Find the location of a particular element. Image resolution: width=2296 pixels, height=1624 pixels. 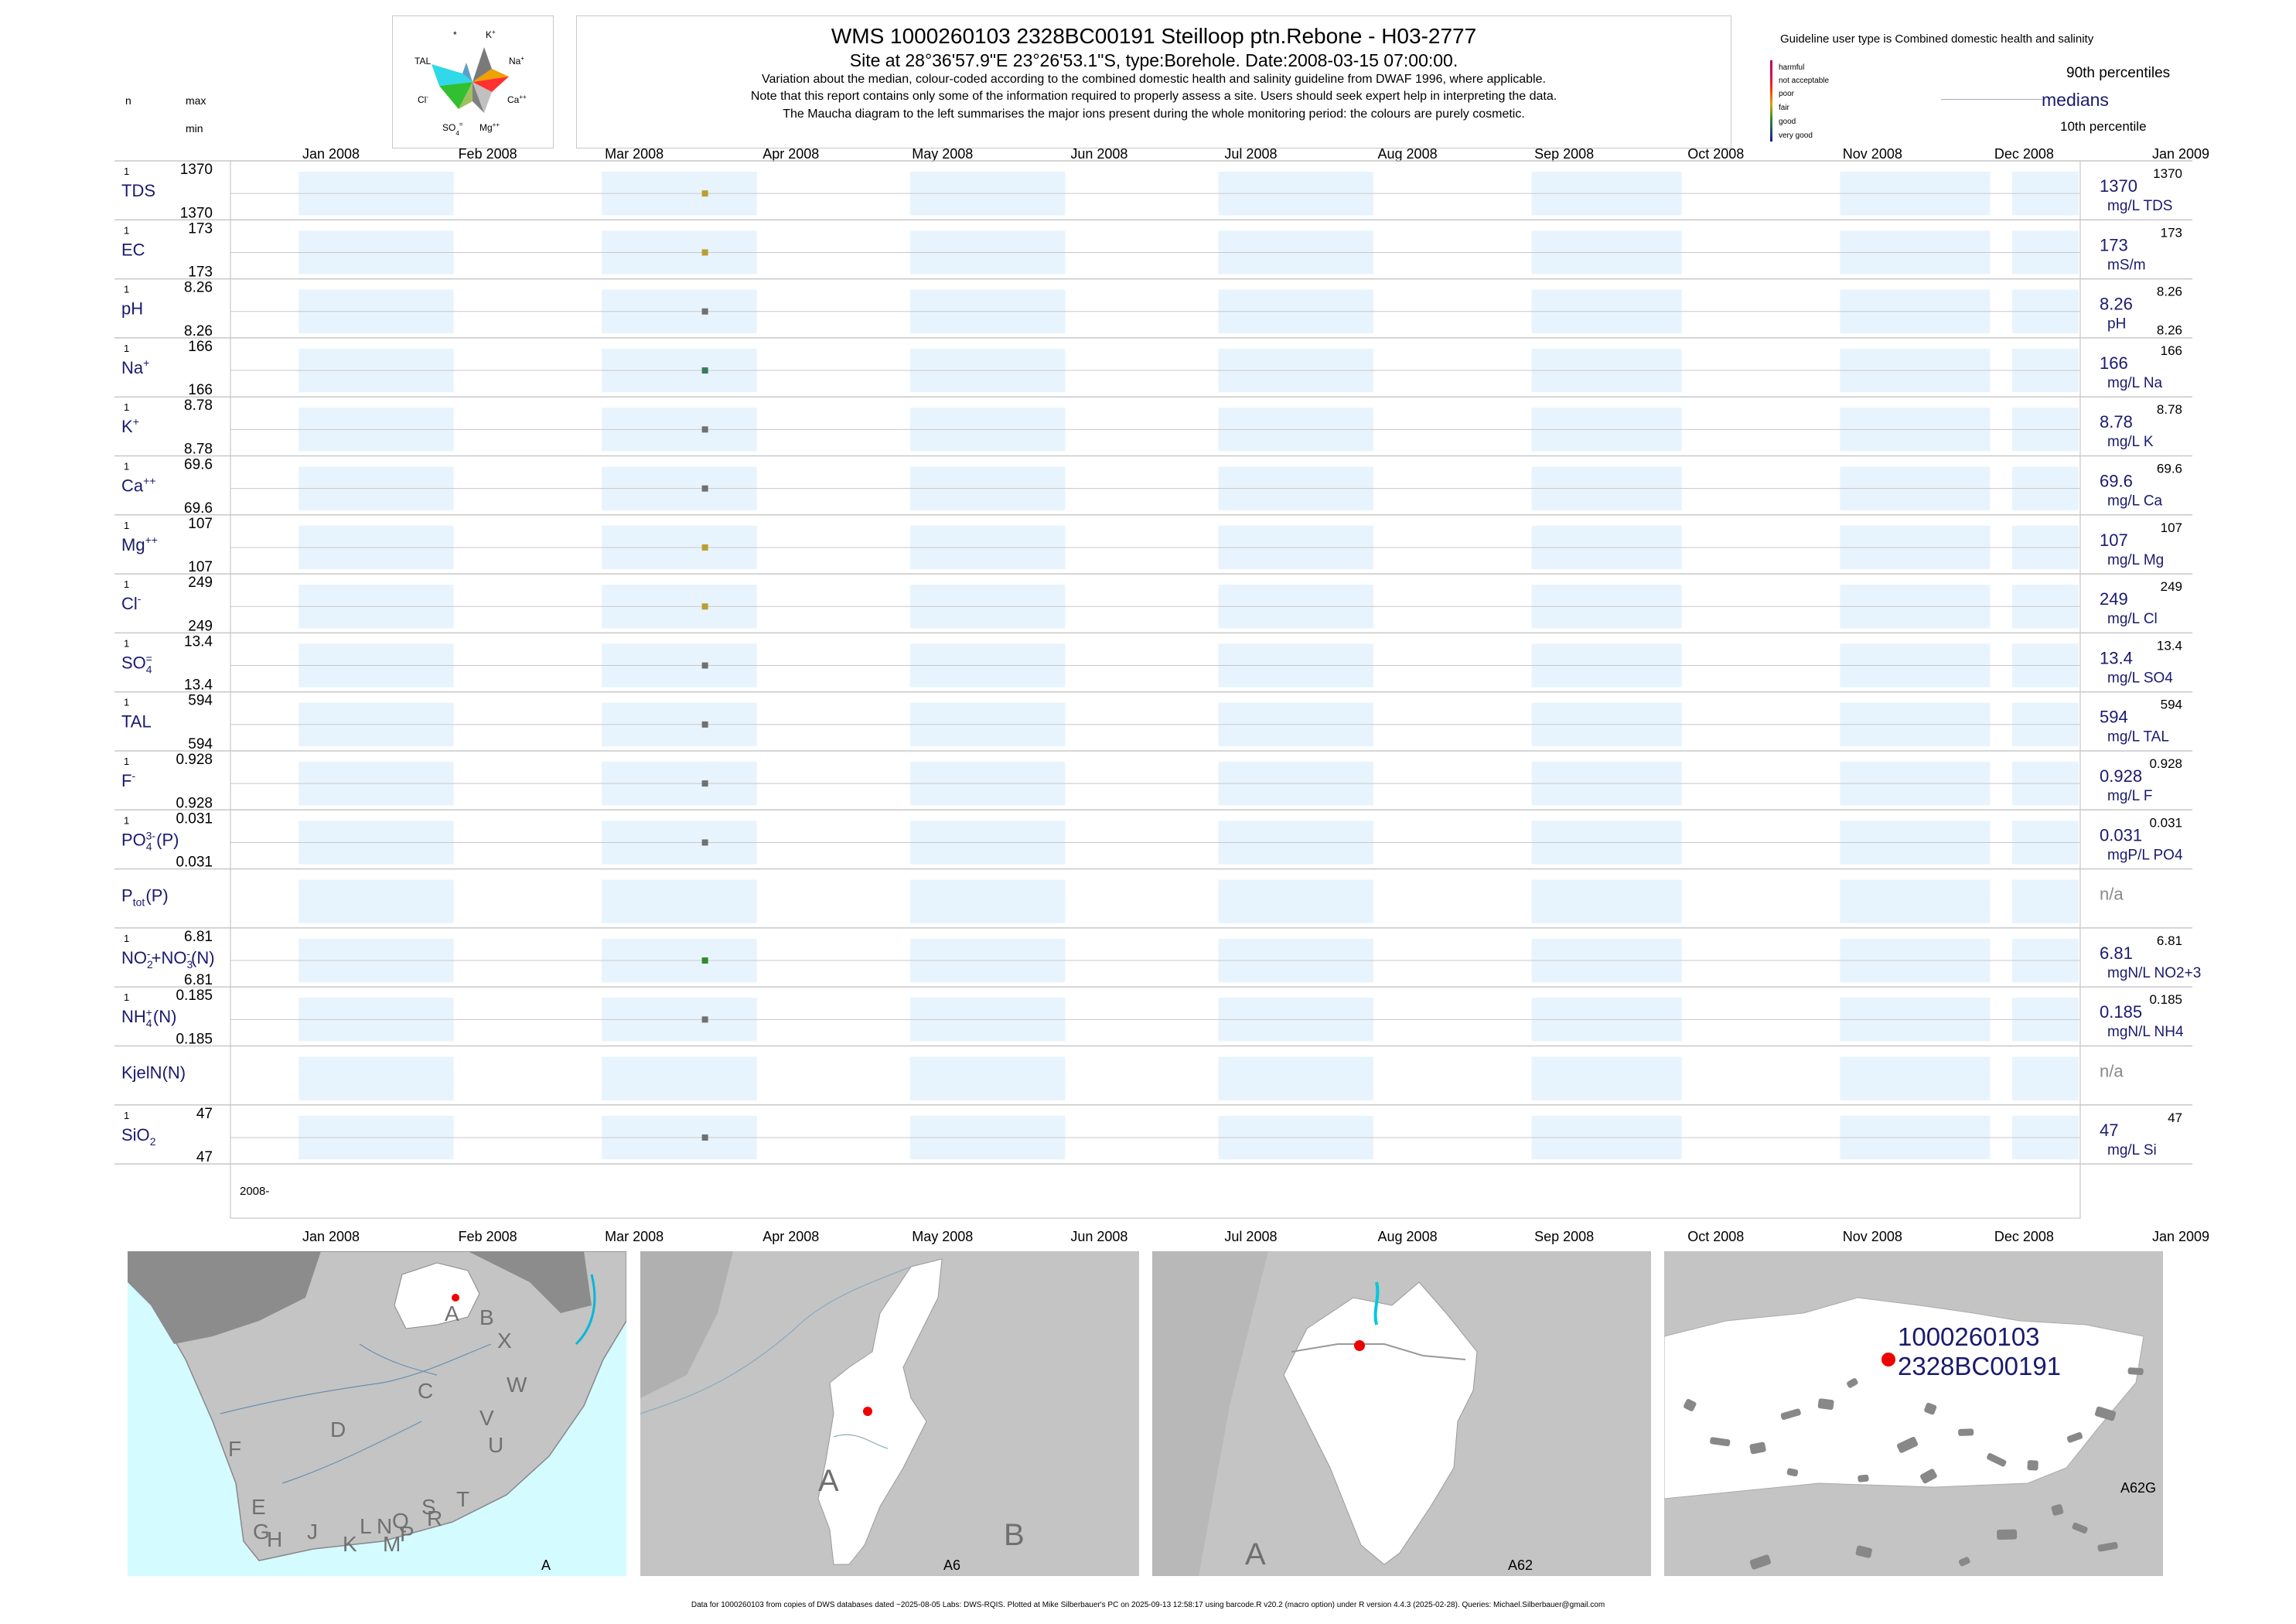

map4-catchment is located at coordinates (1904, 1398).